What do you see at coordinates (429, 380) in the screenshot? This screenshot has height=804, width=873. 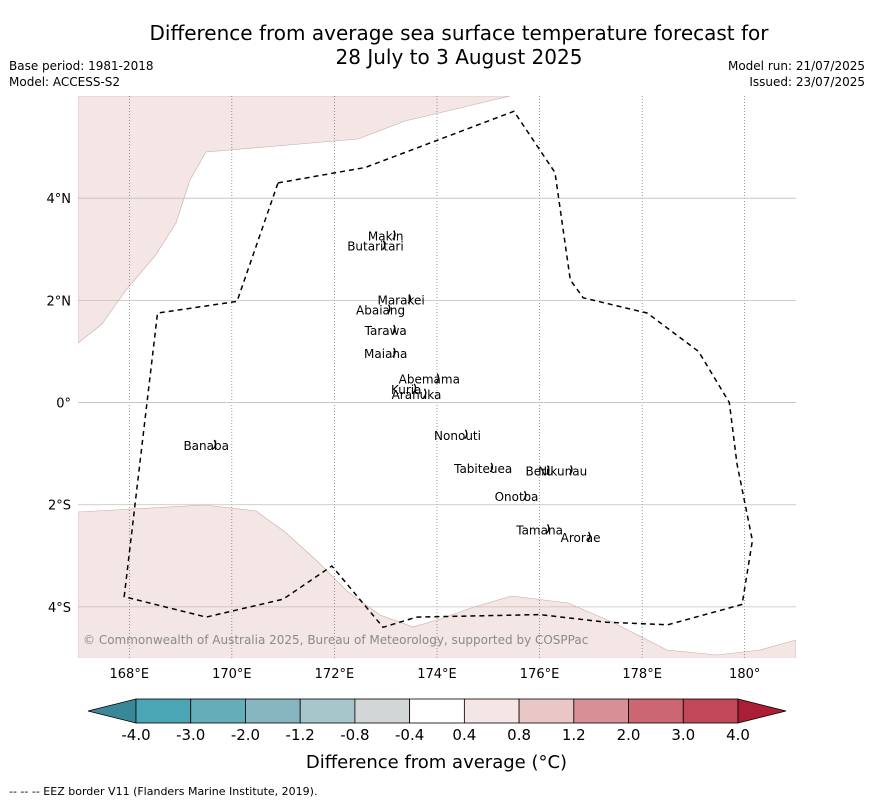 I see `island-label: Abemama` at bounding box center [429, 380].